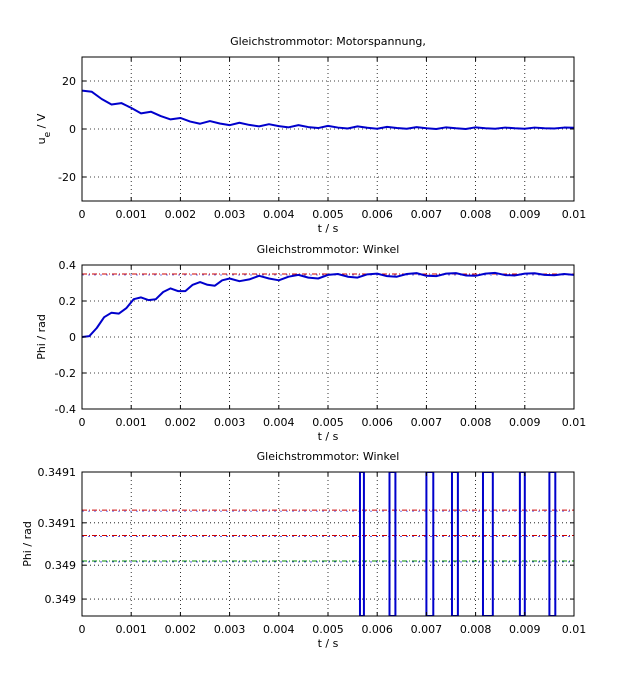 This screenshot has height=691, width=634. What do you see at coordinates (67, 177) in the screenshot?
I see `y-tick-label: -20` at bounding box center [67, 177].